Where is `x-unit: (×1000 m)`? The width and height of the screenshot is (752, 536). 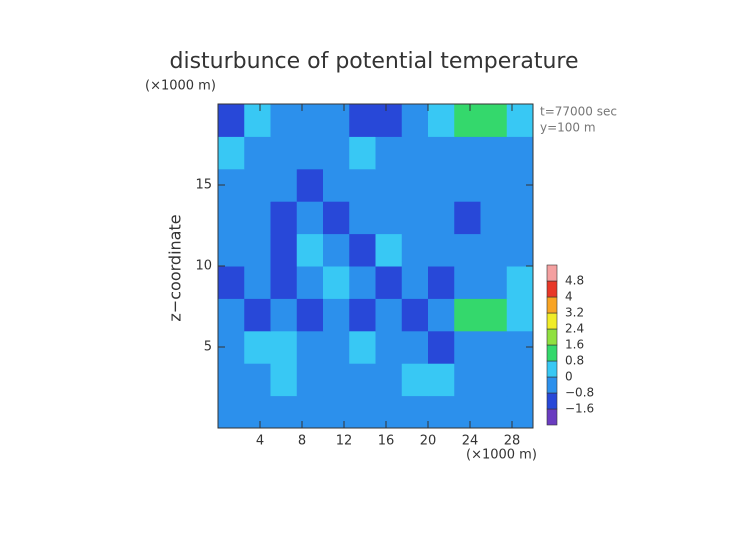
x-unit: (×1000 m) is located at coordinates (501, 455).